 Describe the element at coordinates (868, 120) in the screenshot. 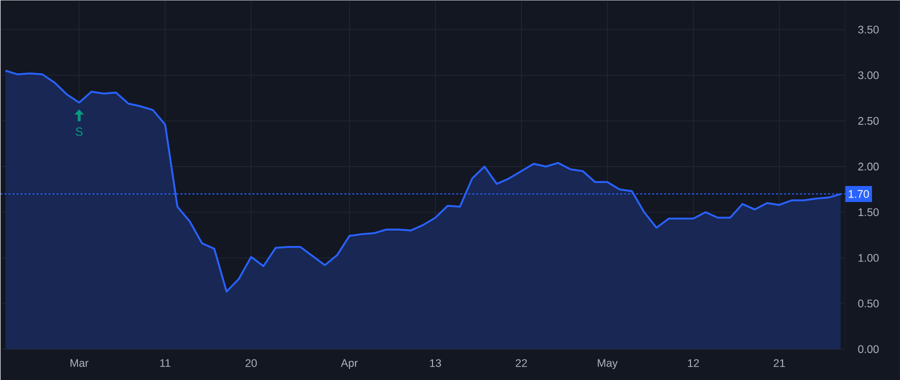

I see `y-tick-label: 2.50` at that location.